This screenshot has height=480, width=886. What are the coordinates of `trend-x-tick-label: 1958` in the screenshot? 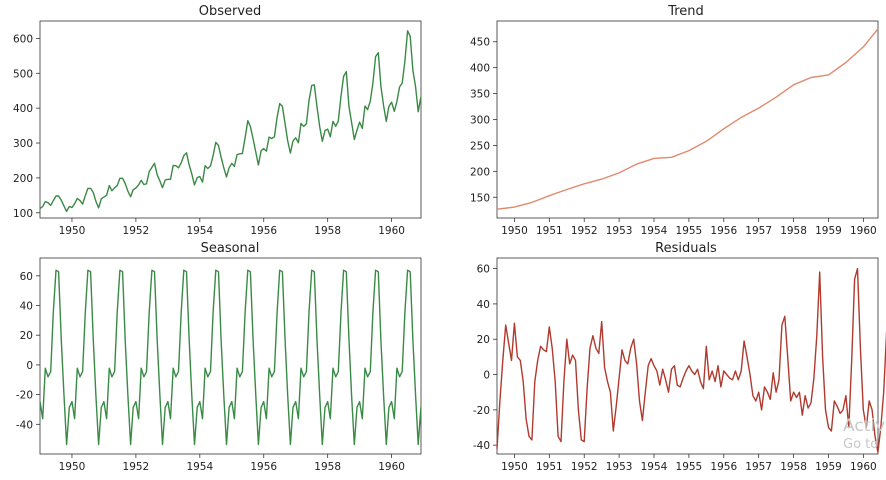 It's located at (793, 231).